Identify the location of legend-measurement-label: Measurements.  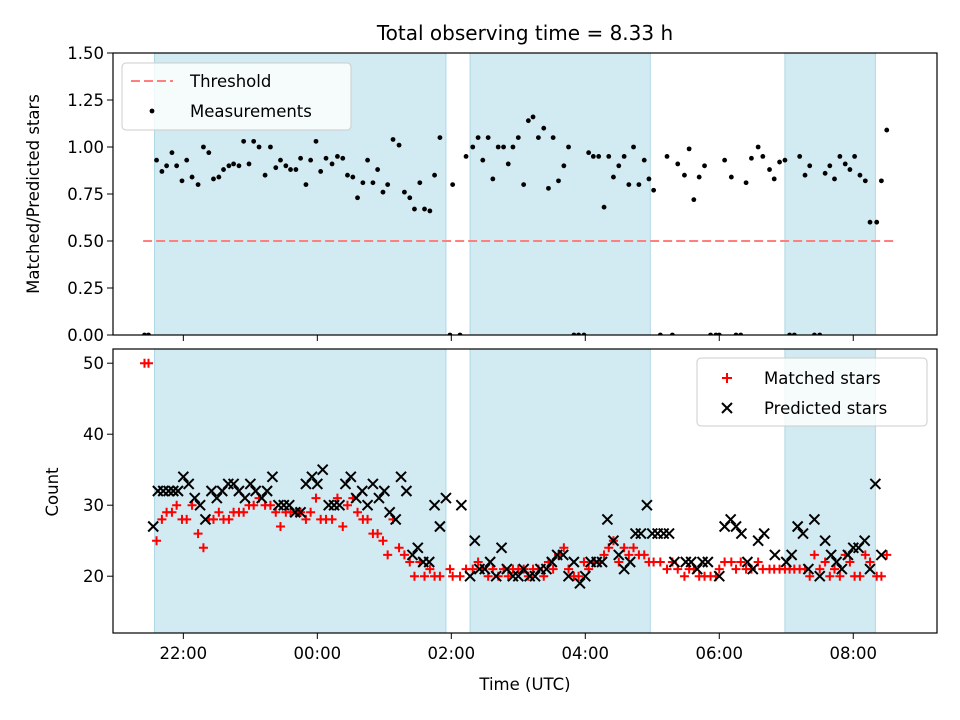
(251, 111).